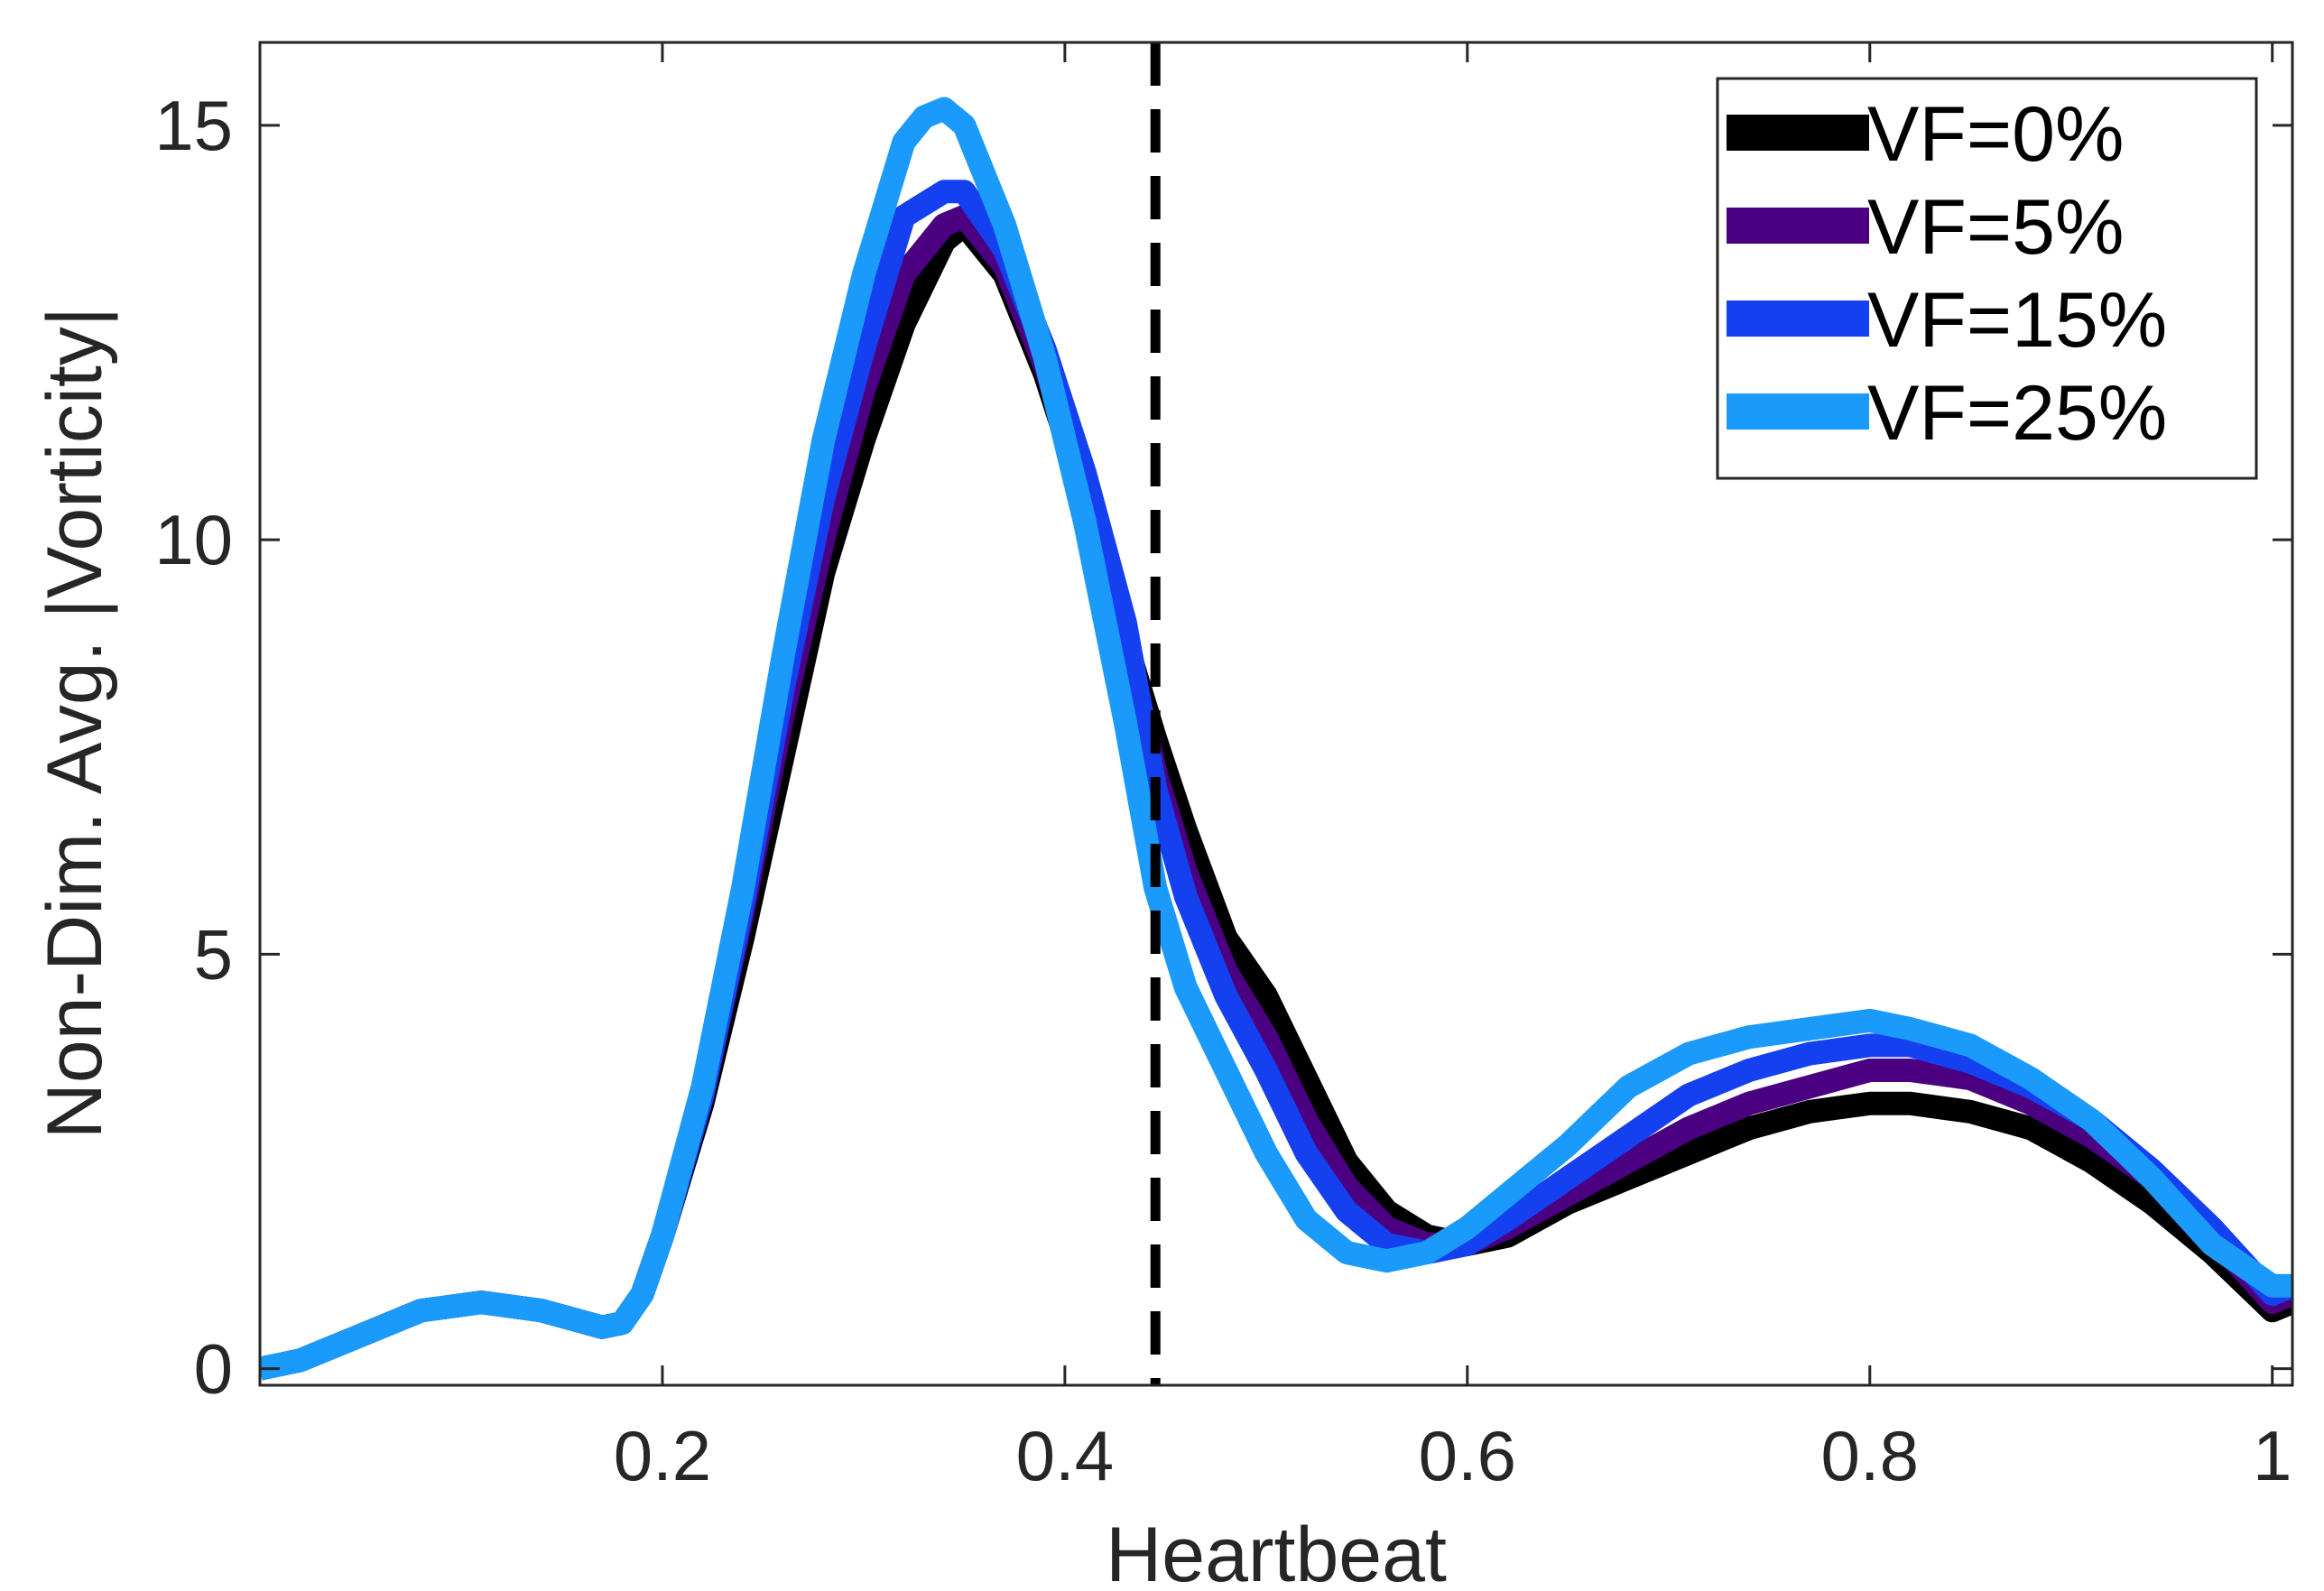  Describe the element at coordinates (1277, 1551) in the screenshot. I see `x-axis-label: Heartbeat` at that location.